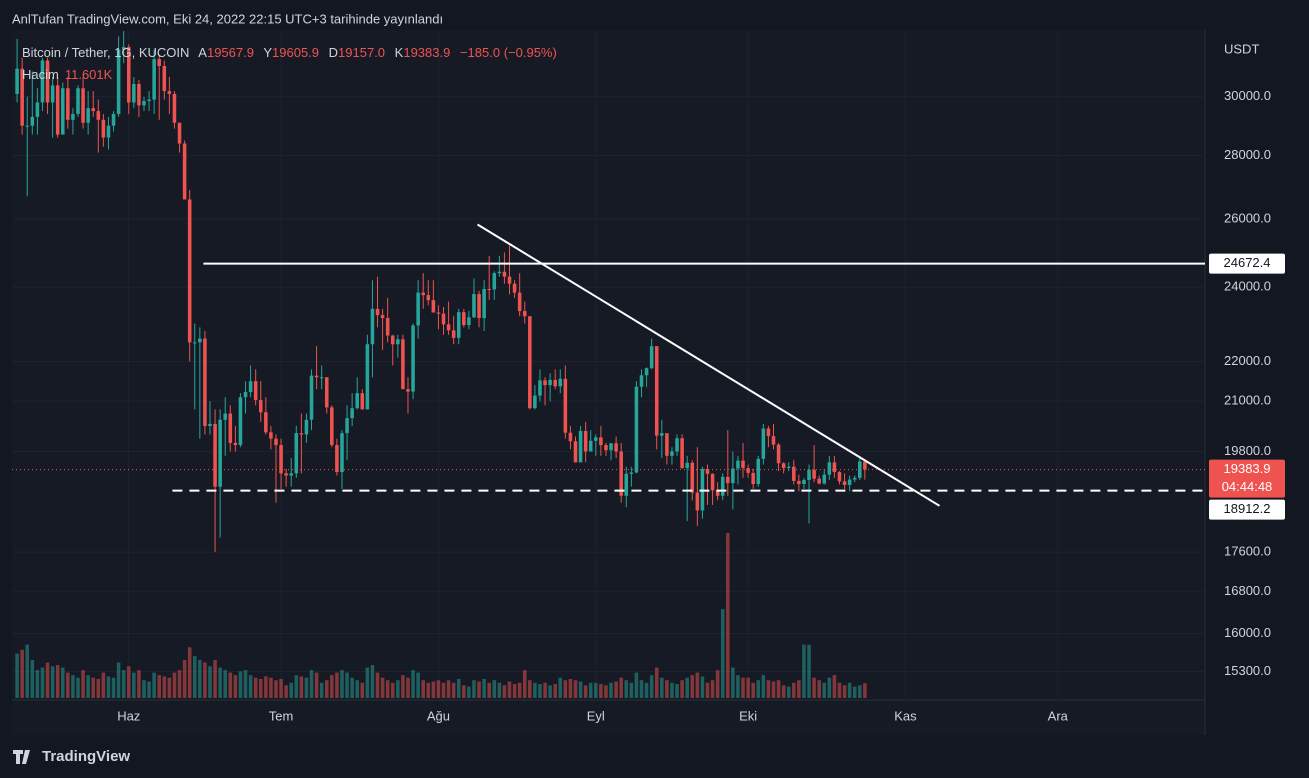 This screenshot has height=778, width=1309. I want to click on y-tick-label: 30000.0, so click(1247, 95).